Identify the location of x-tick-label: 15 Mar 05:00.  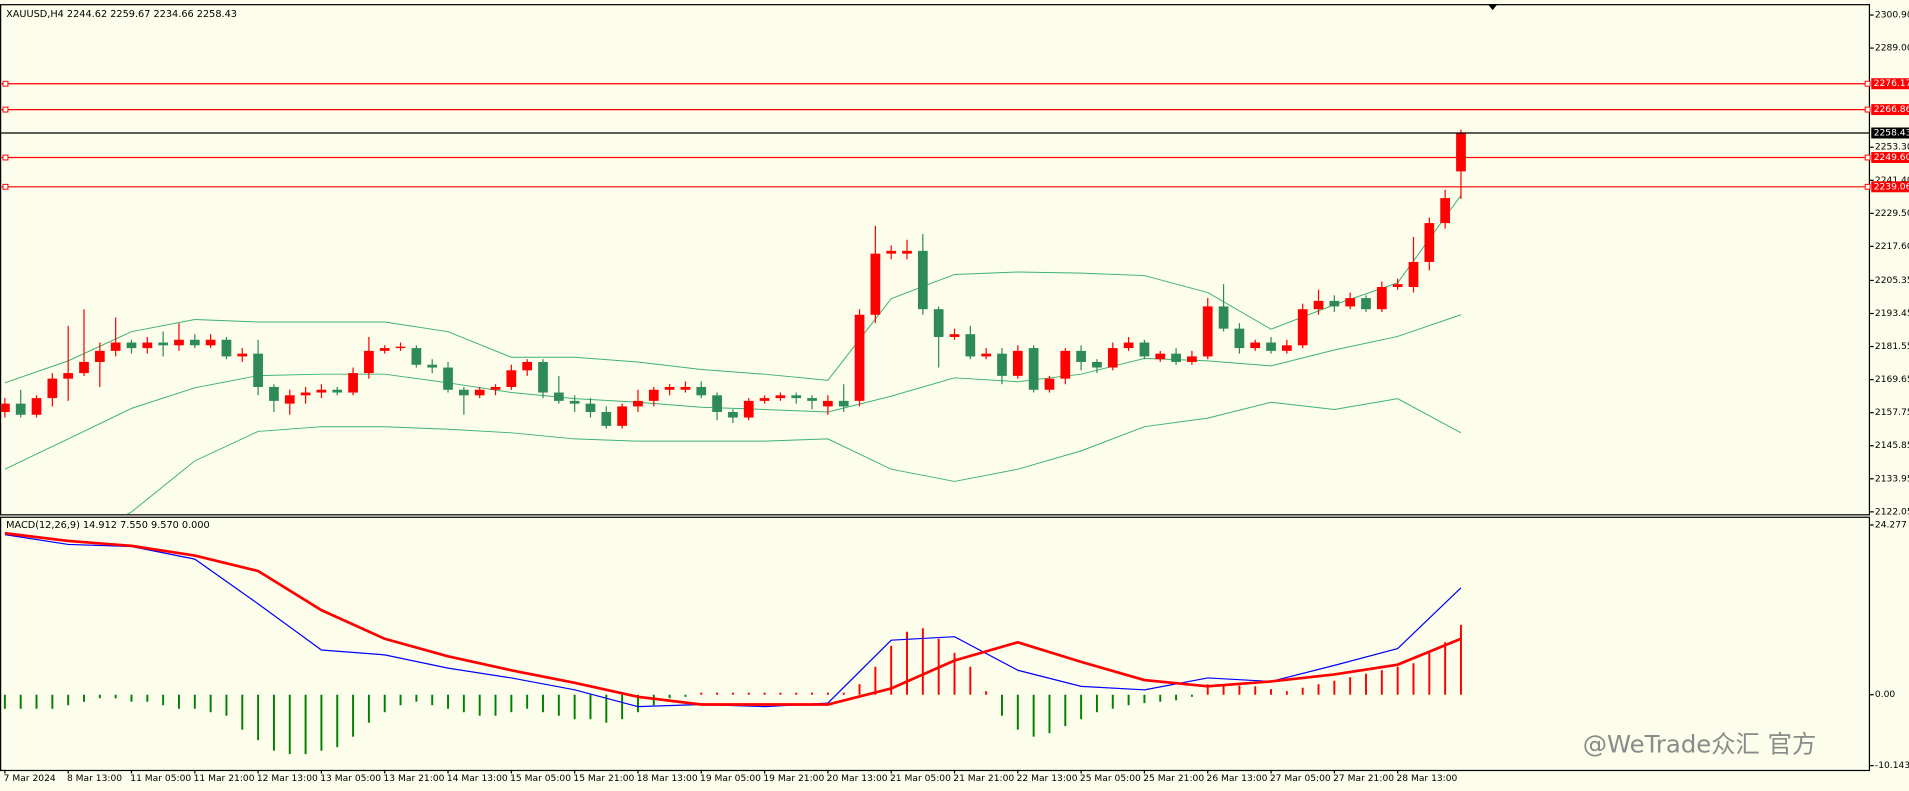
(540, 779).